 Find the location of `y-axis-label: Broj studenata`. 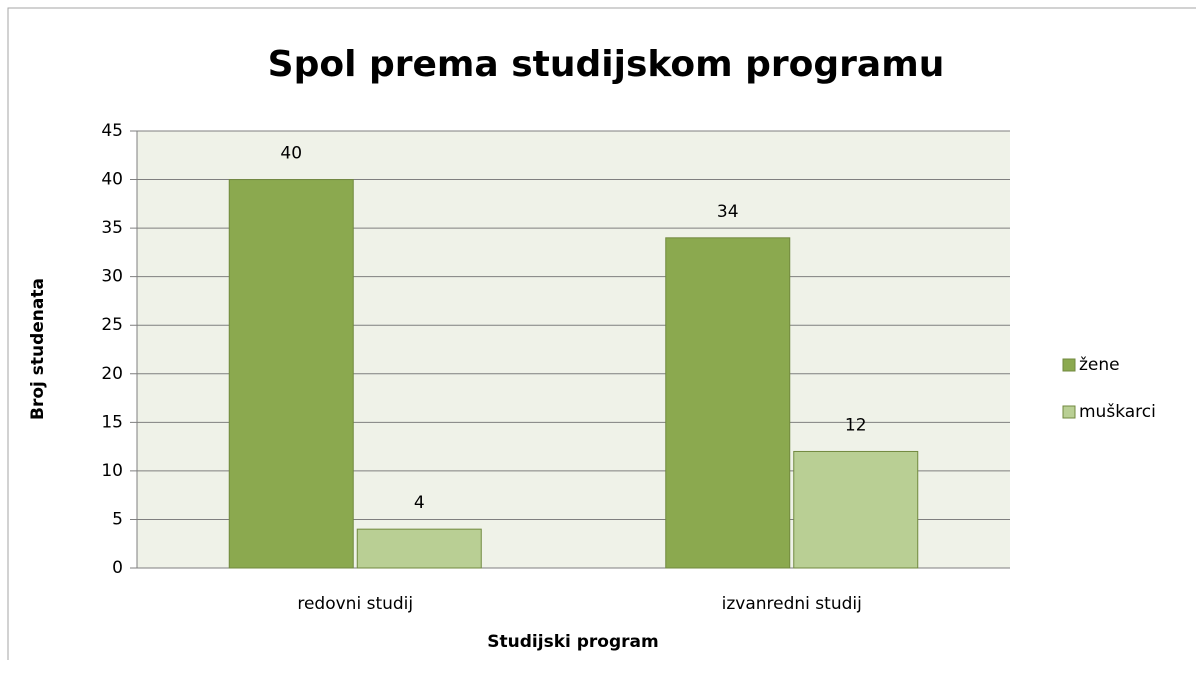

y-axis-label: Broj studenata is located at coordinates (38, 349).